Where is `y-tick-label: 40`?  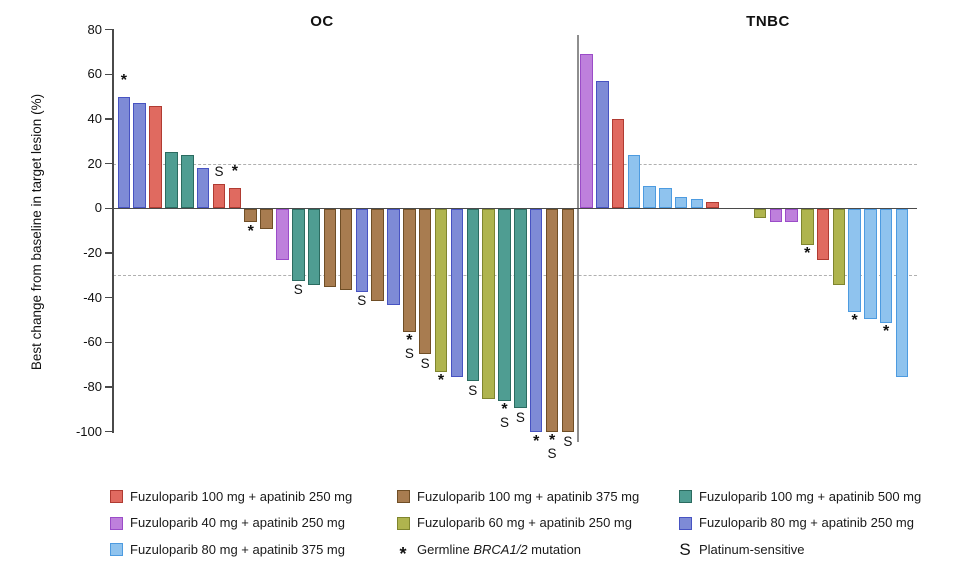 y-tick-label: 40 is located at coordinates (94, 118).